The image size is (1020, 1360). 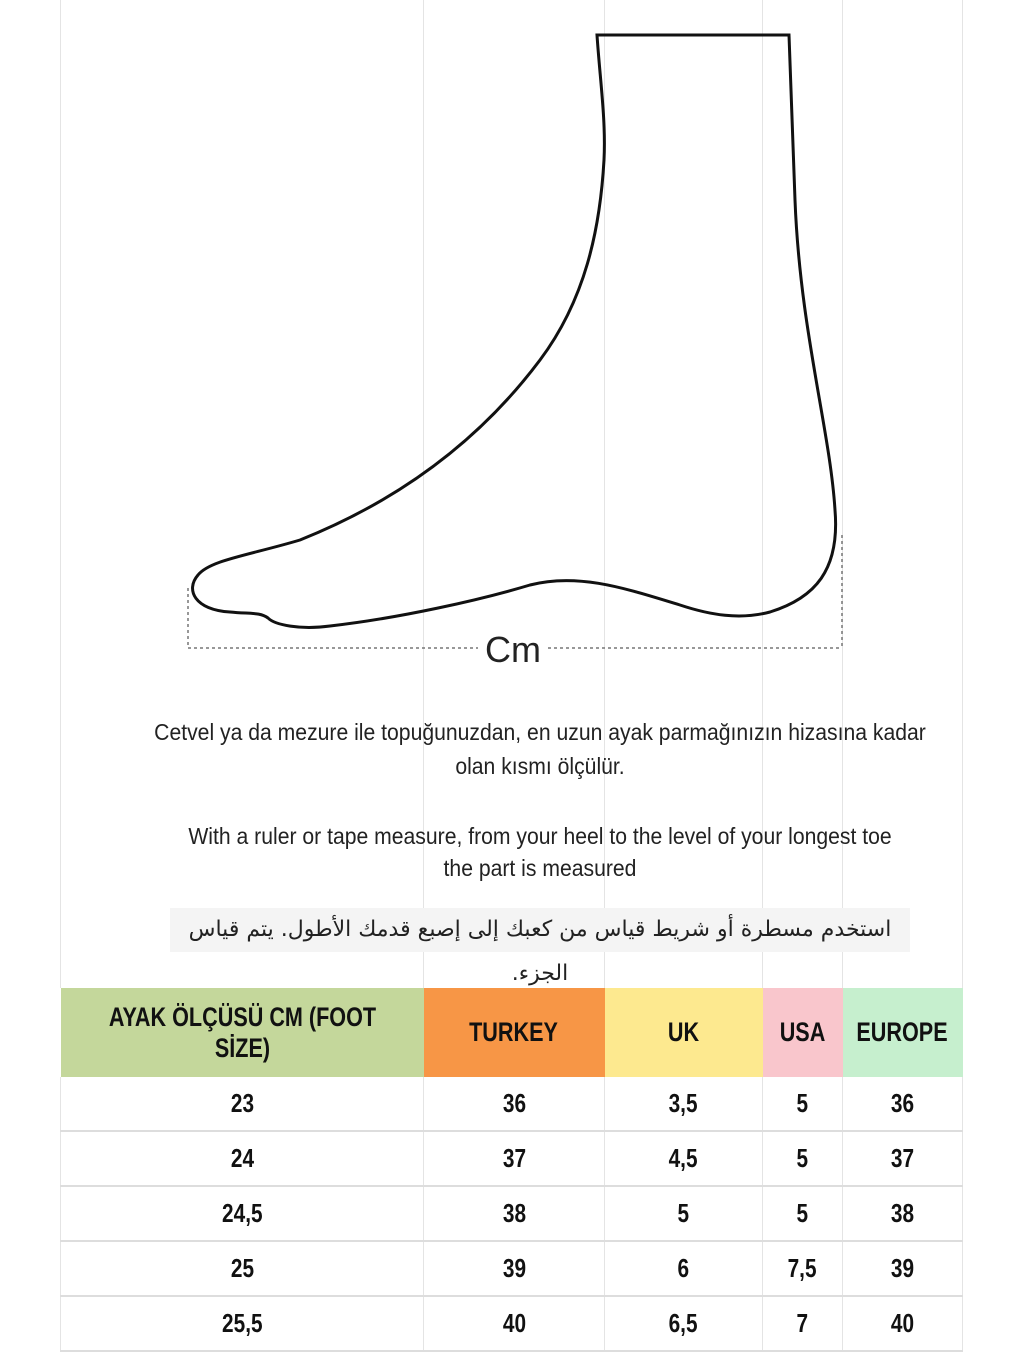 I want to click on cell-value: 3,5, so click(x=683, y=1103).